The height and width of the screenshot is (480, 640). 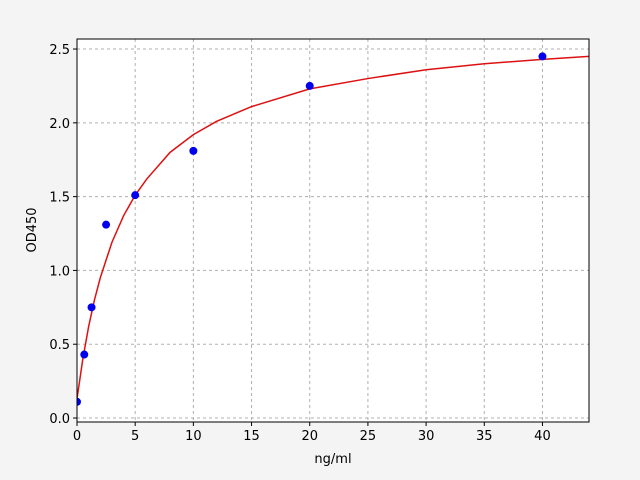 What do you see at coordinates (59, 198) in the screenshot?
I see `y-tick-label: 1.5` at bounding box center [59, 198].